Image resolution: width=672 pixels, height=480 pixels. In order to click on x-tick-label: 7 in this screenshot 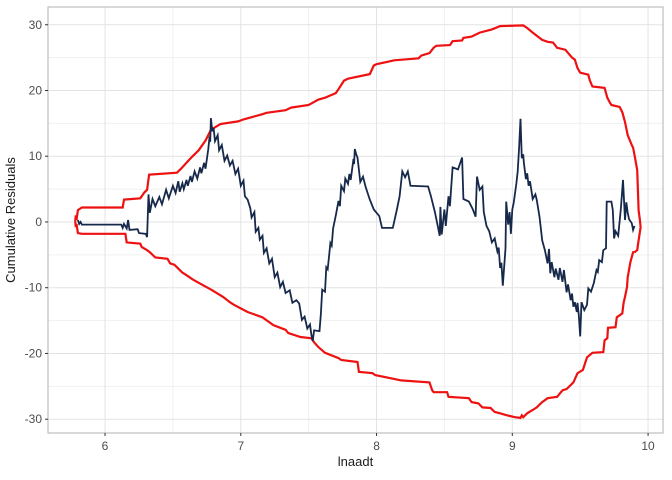, I will do `click(240, 446)`.